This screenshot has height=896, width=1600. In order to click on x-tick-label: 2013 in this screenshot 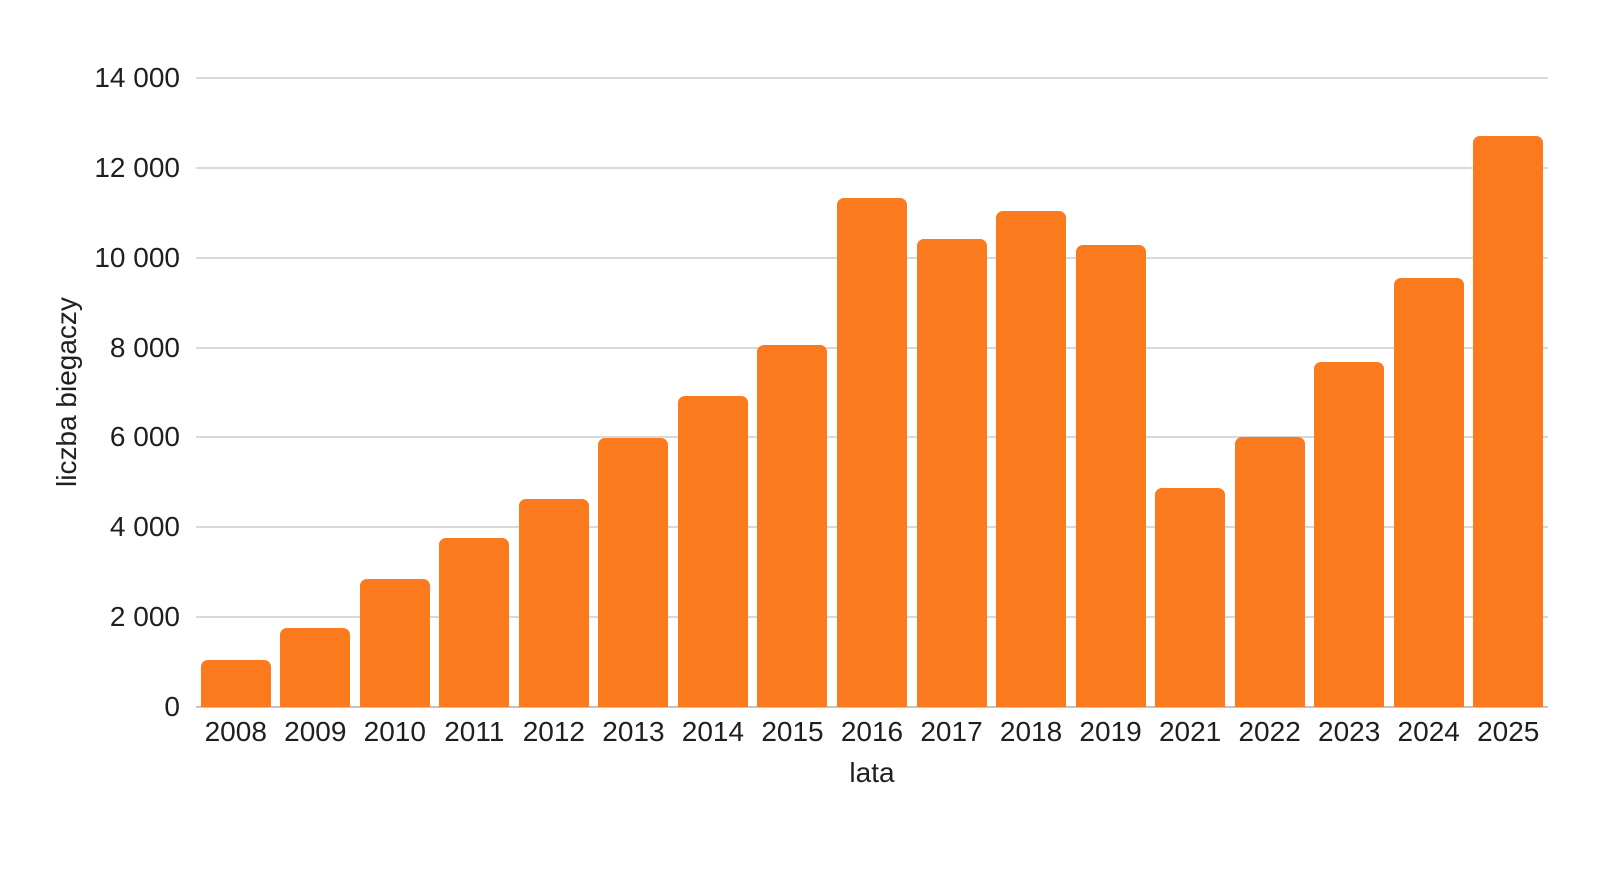, I will do `click(633, 731)`.